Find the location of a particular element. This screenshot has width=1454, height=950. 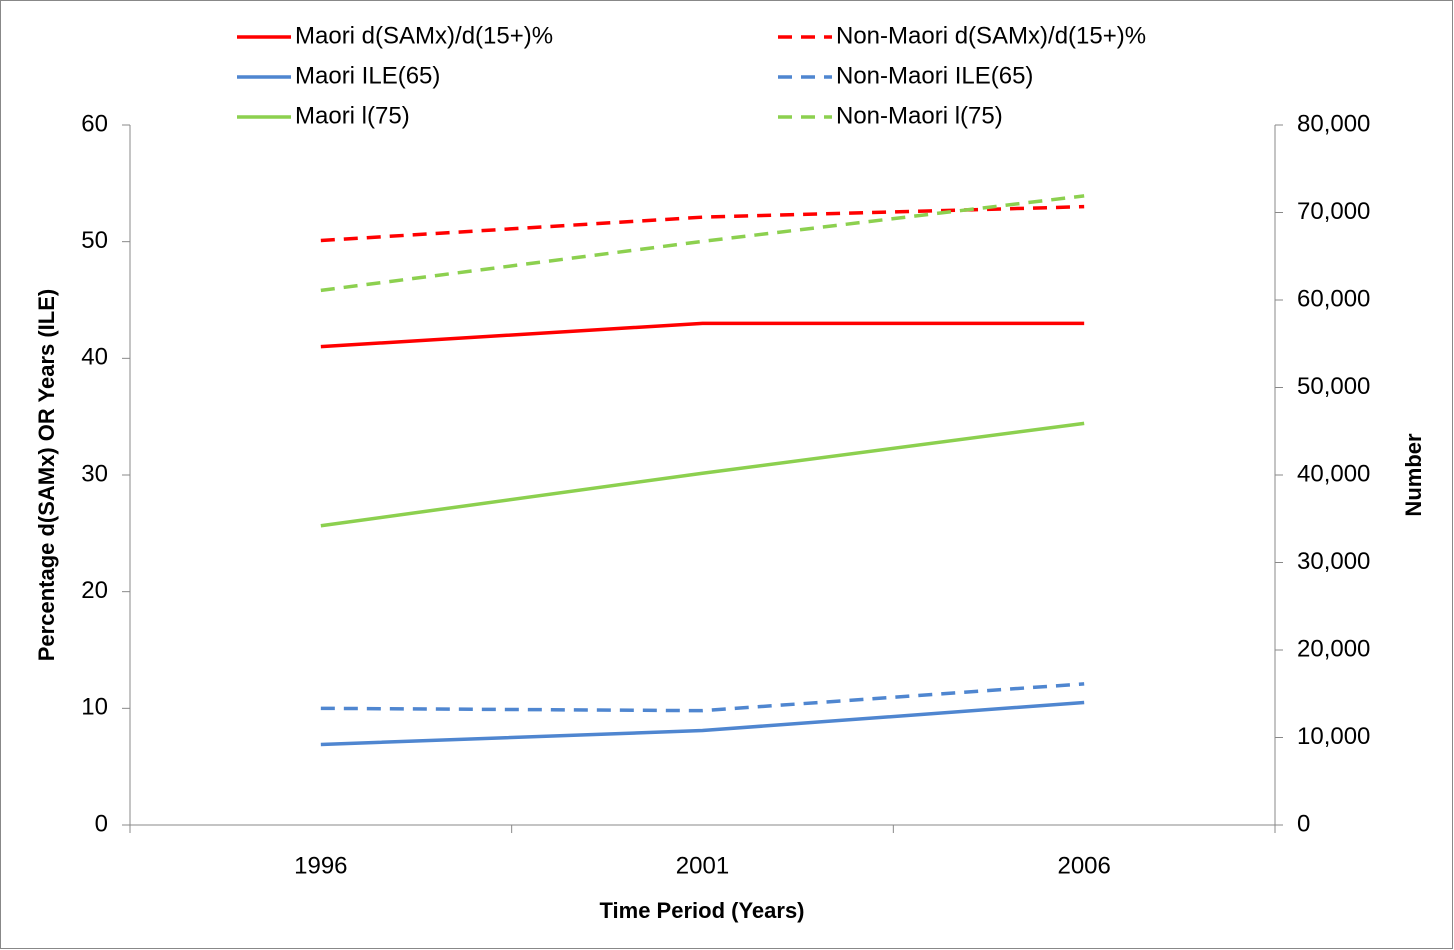

legend-label: Non-Maori l(75) is located at coordinates (919, 115).